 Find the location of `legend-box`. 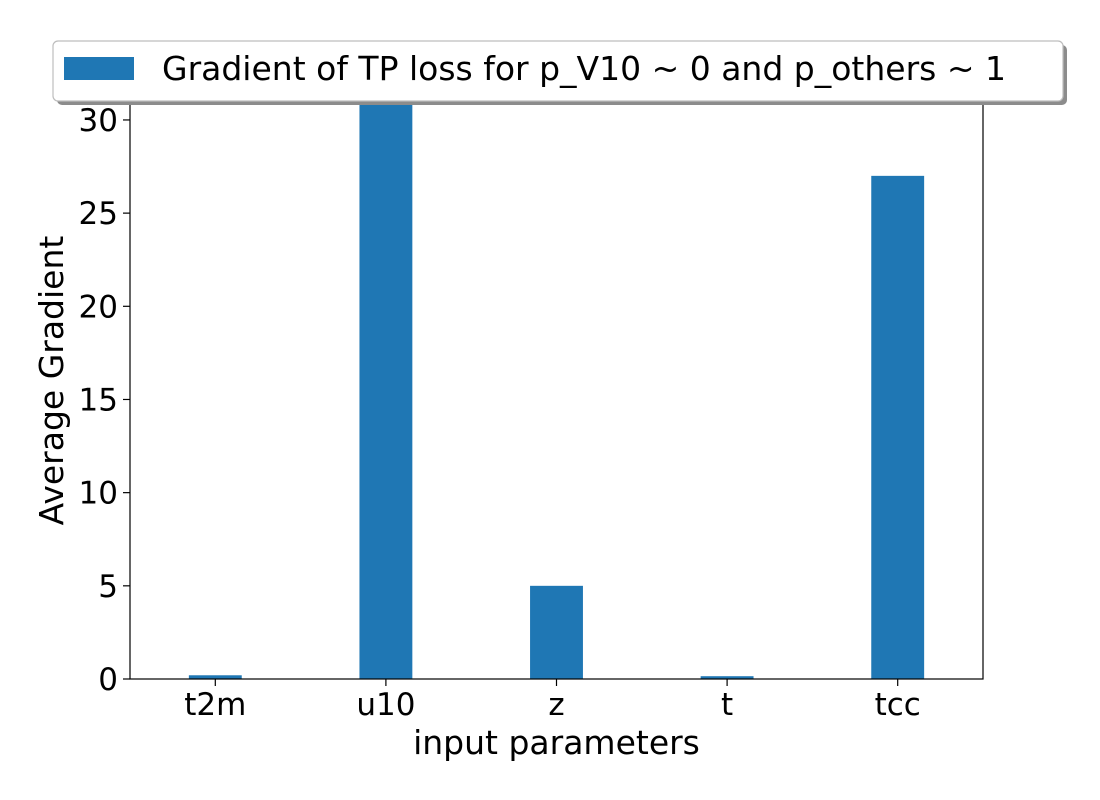

legend-box is located at coordinates (558, 71).